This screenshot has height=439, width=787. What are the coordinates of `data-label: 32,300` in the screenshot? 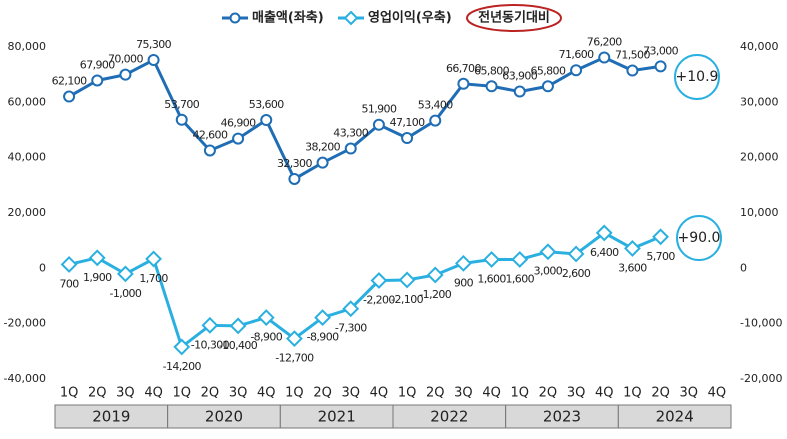 It's located at (294, 163).